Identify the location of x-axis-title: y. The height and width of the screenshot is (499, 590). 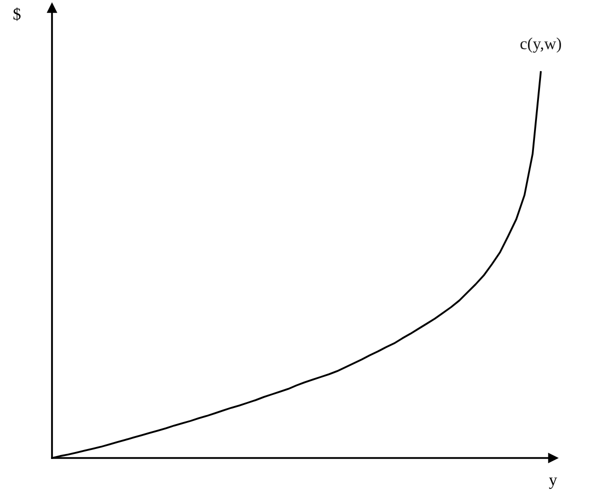
(553, 483).